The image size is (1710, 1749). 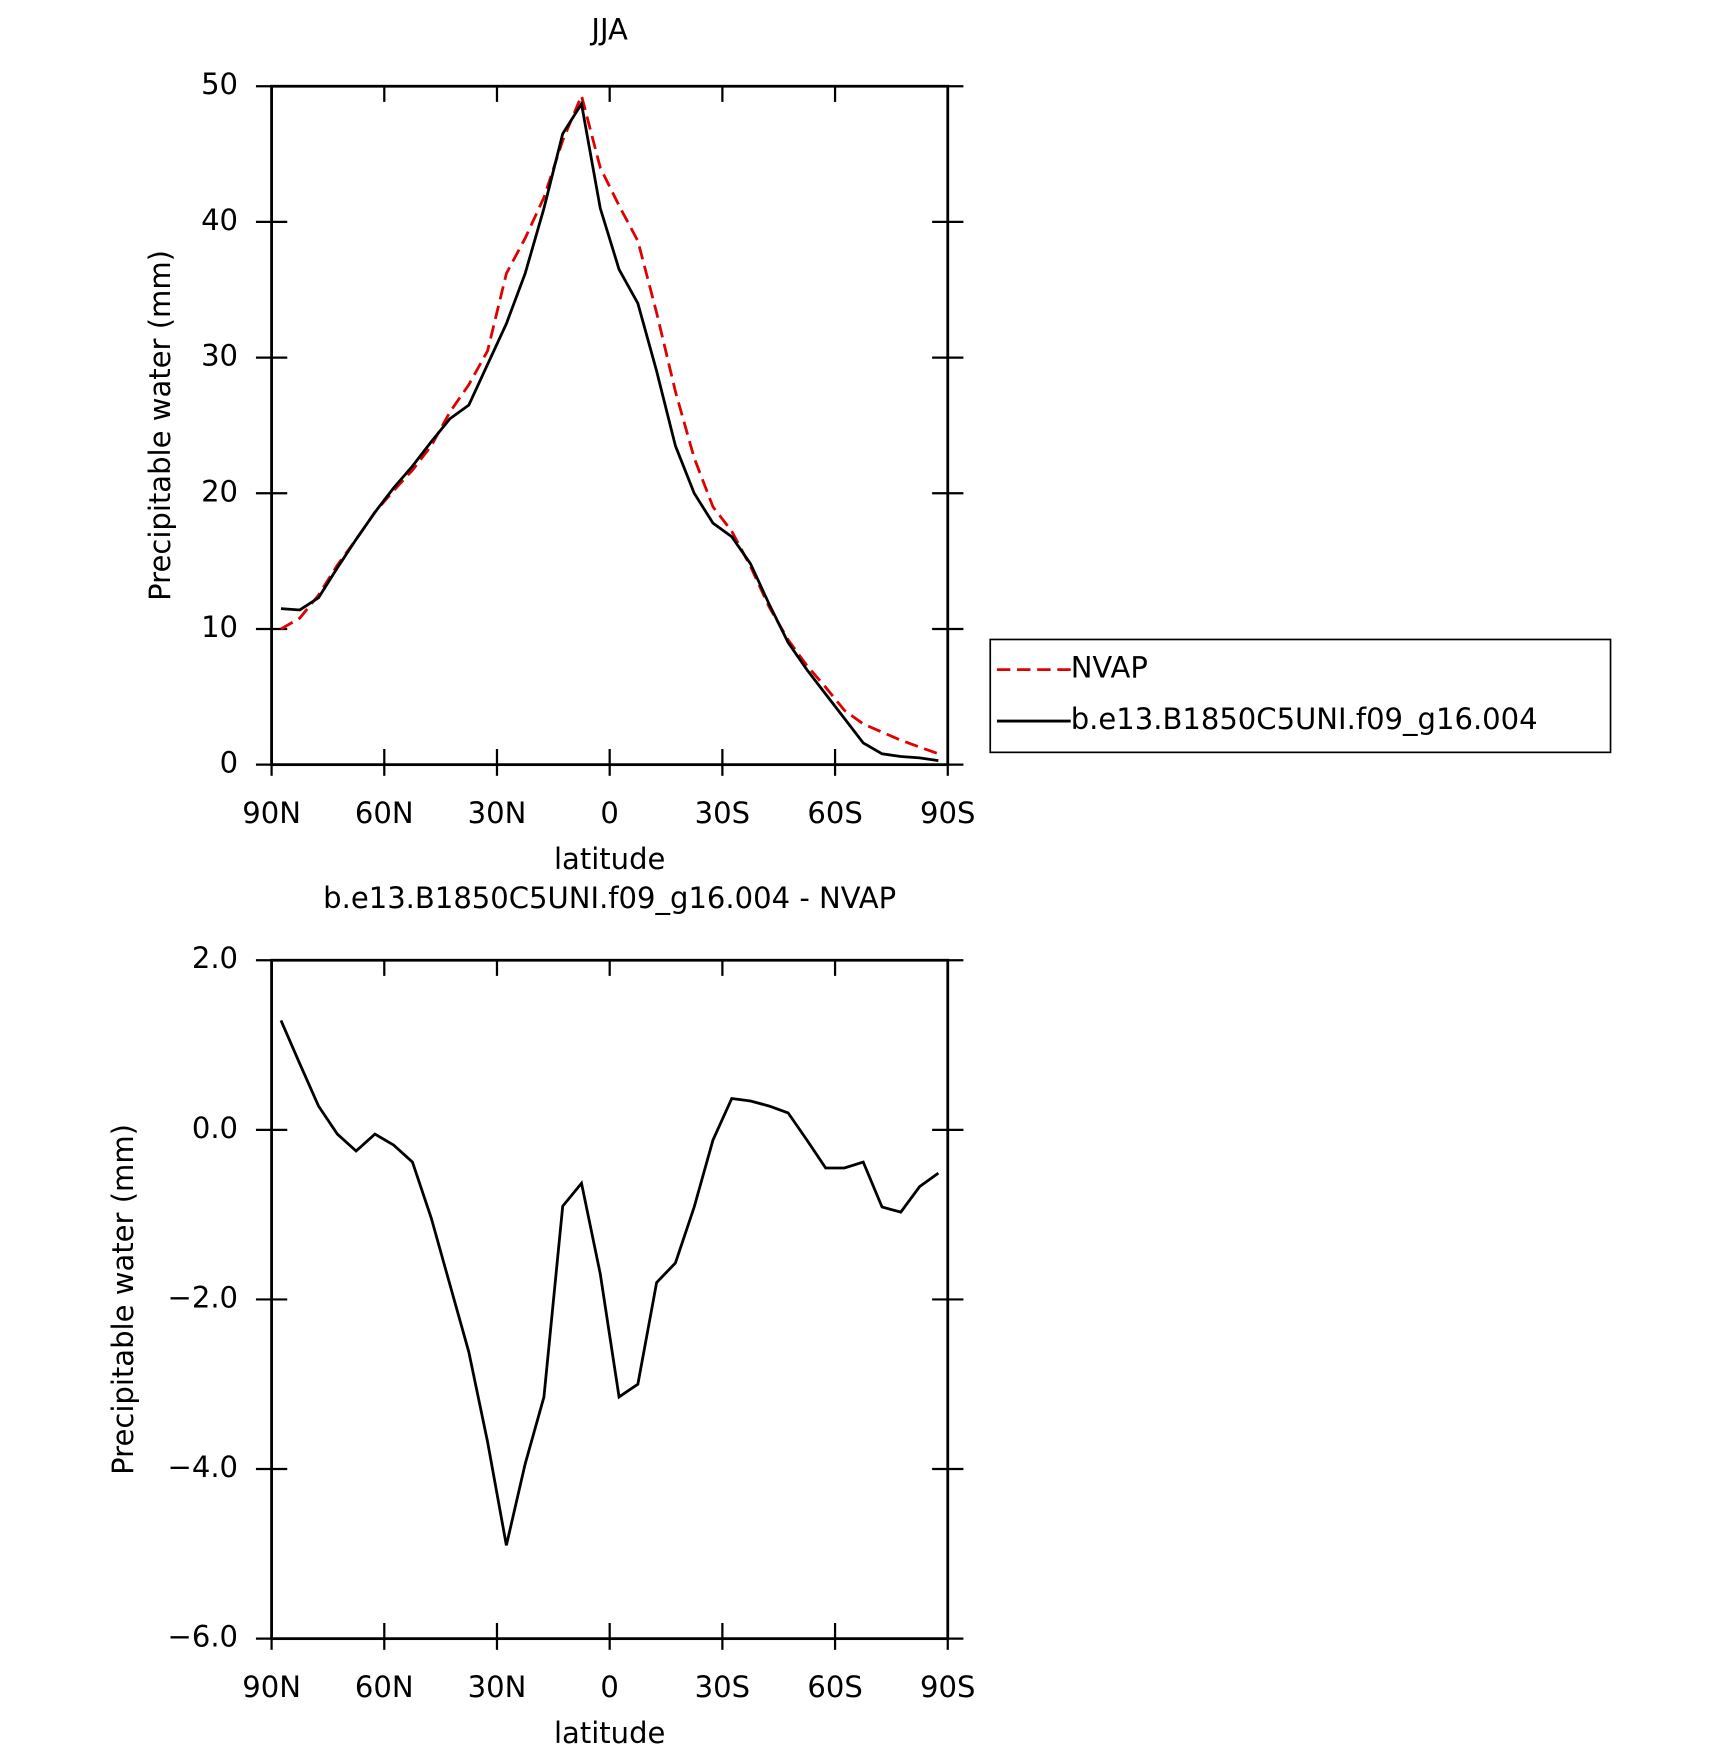 I want to click on y-tick-label: 40, so click(x=219, y=220).